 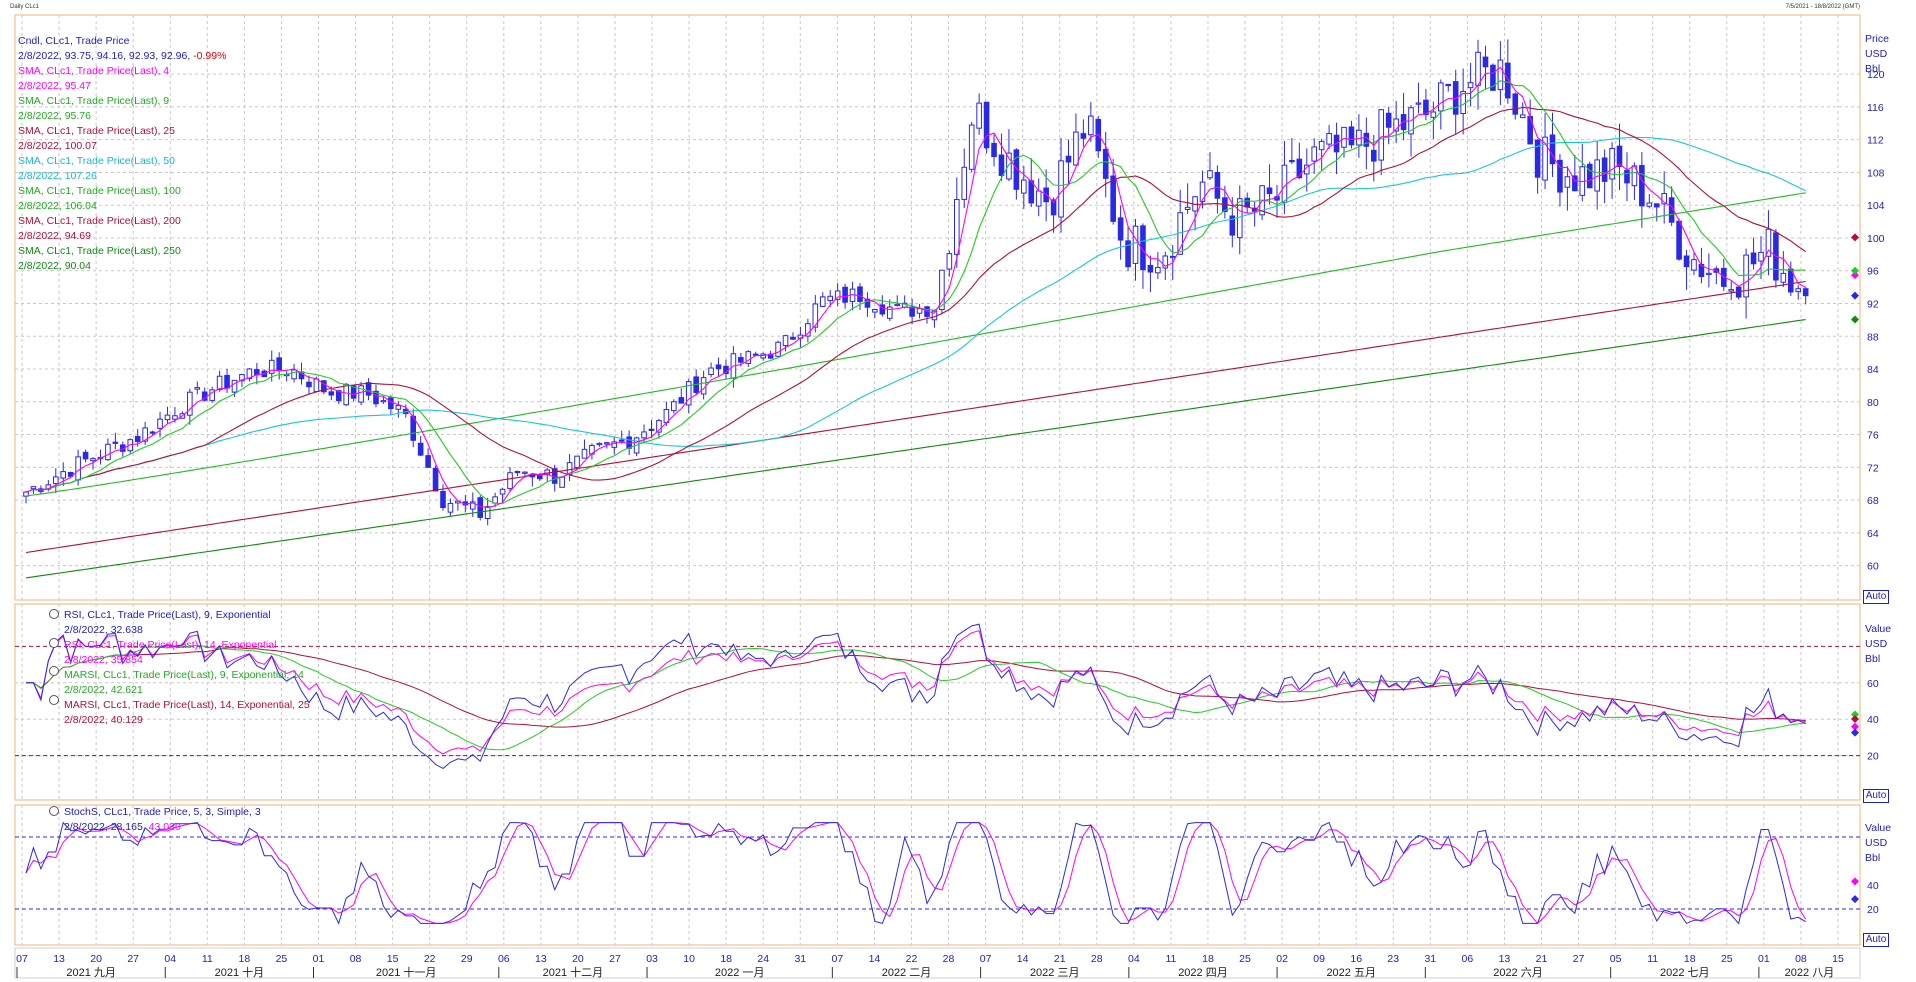 I want to click on x-day-tick: 27, so click(x=133, y=959).